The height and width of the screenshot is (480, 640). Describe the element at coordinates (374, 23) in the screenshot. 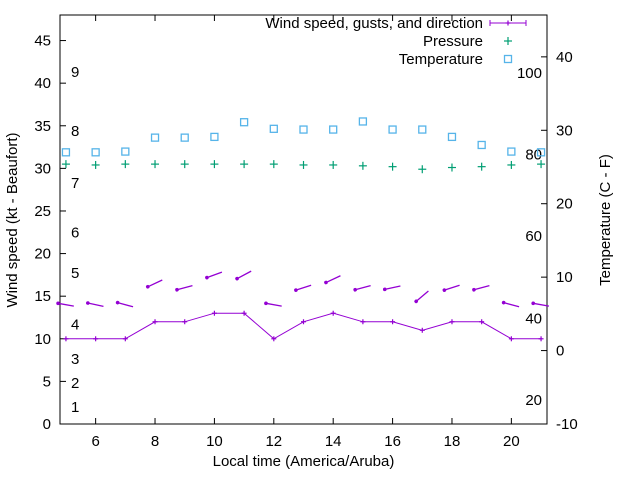

I see `legend-label: Wind speed, gusts, and direction` at that location.